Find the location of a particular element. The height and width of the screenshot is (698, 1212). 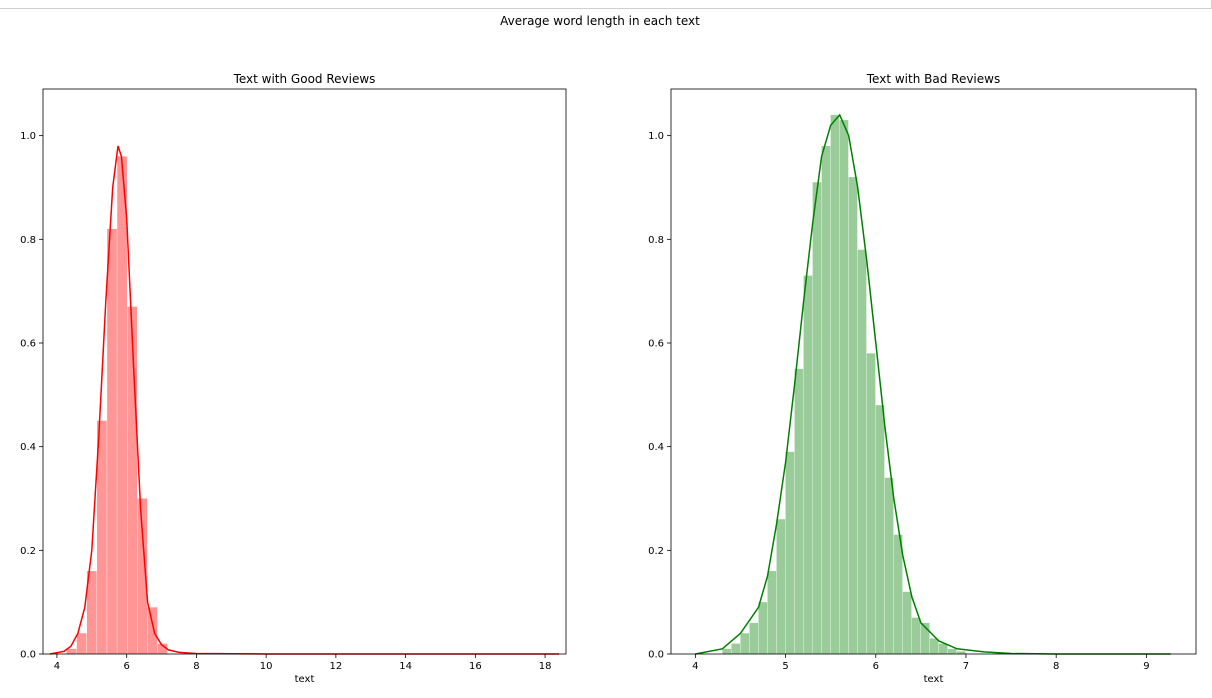

x-tick-label: 14 is located at coordinates (405, 666).